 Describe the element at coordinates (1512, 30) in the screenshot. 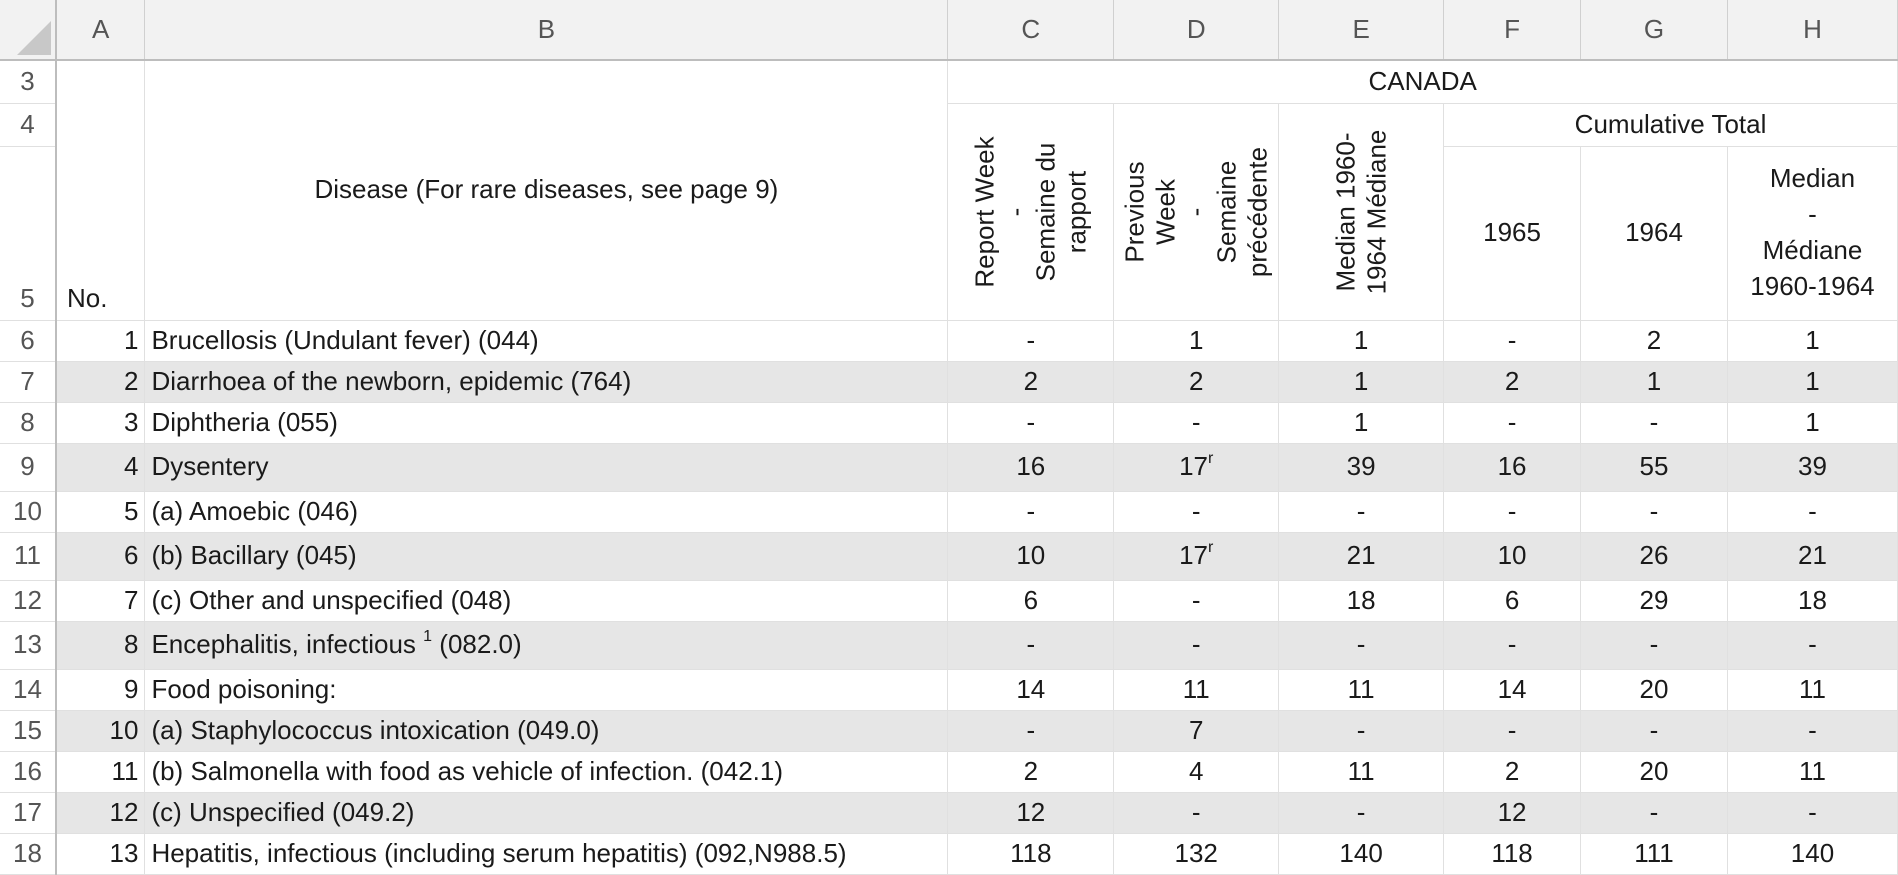

I see `column-header-f: F` at that location.